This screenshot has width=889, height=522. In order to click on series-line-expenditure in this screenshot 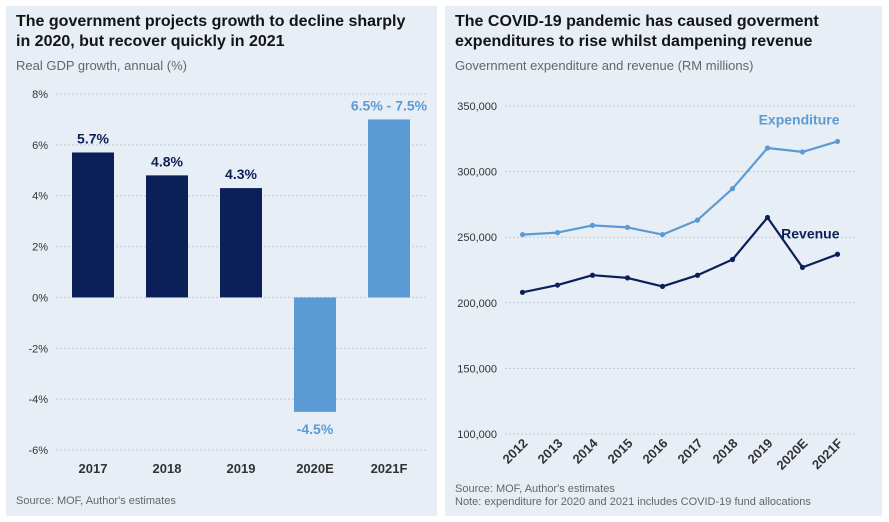, I will do `click(680, 188)`.